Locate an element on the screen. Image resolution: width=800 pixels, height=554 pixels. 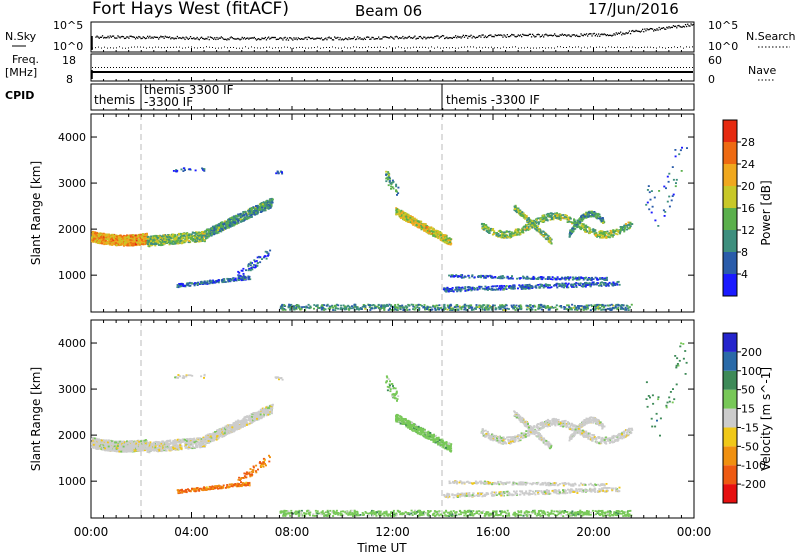
noise-right-tick-top: 10^5 is located at coordinates (723, 25).